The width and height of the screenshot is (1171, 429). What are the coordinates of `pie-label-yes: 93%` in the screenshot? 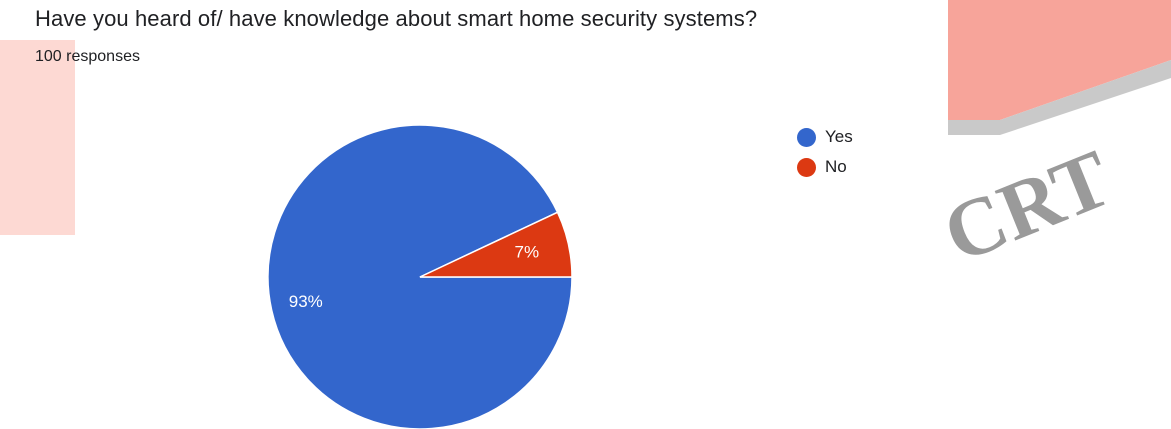 It's located at (306, 301).